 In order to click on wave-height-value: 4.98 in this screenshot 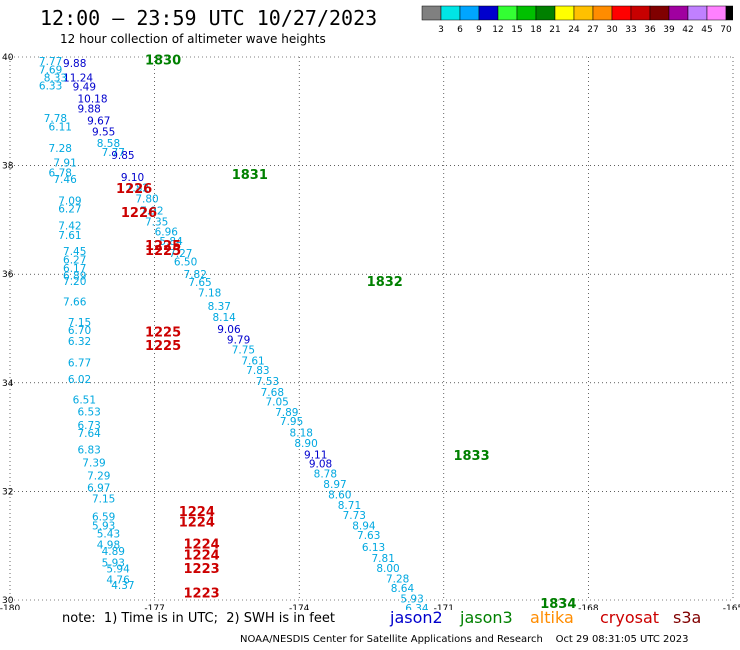, I will do `click(108, 545)`.